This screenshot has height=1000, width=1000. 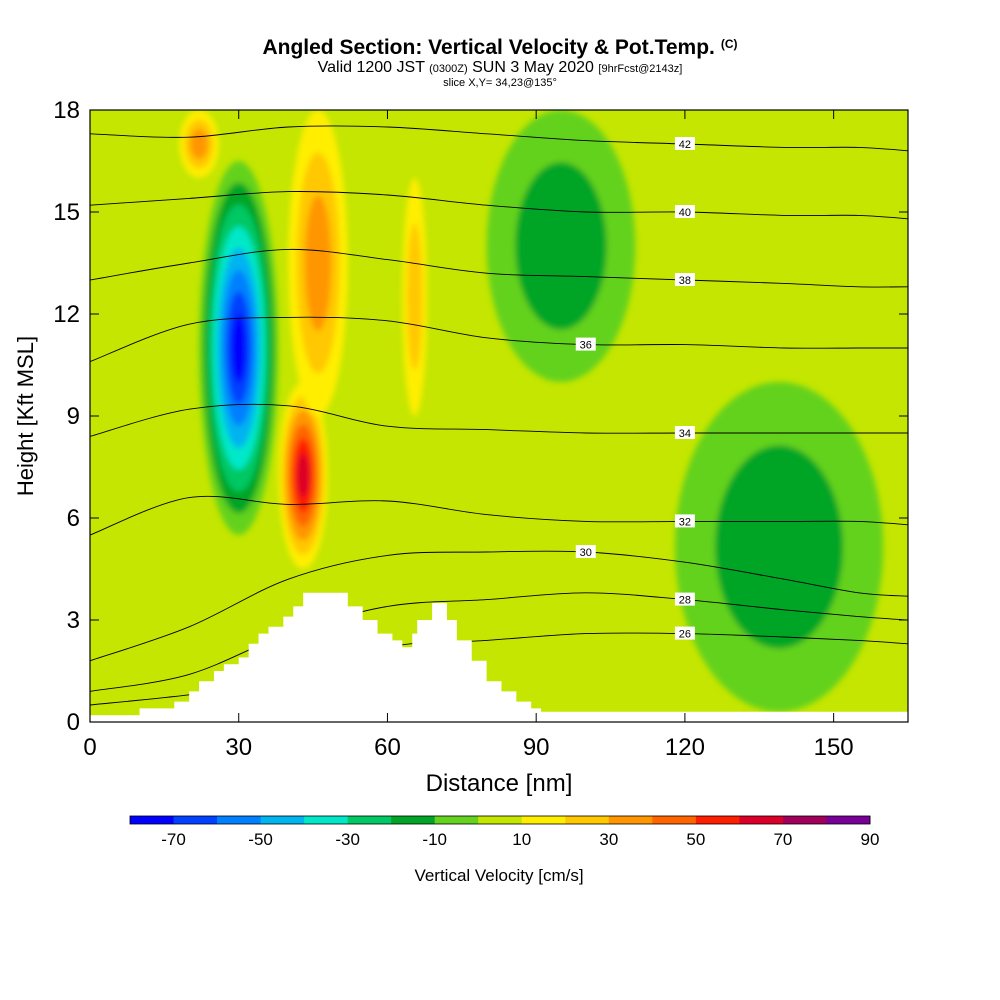 I want to click on x-tick-label: 60, so click(x=387, y=747).